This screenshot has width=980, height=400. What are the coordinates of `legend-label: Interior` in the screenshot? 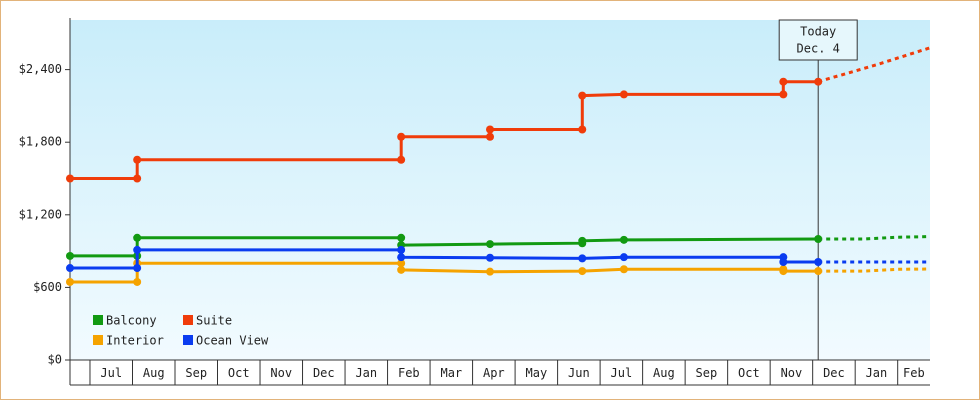 It's located at (135, 341).